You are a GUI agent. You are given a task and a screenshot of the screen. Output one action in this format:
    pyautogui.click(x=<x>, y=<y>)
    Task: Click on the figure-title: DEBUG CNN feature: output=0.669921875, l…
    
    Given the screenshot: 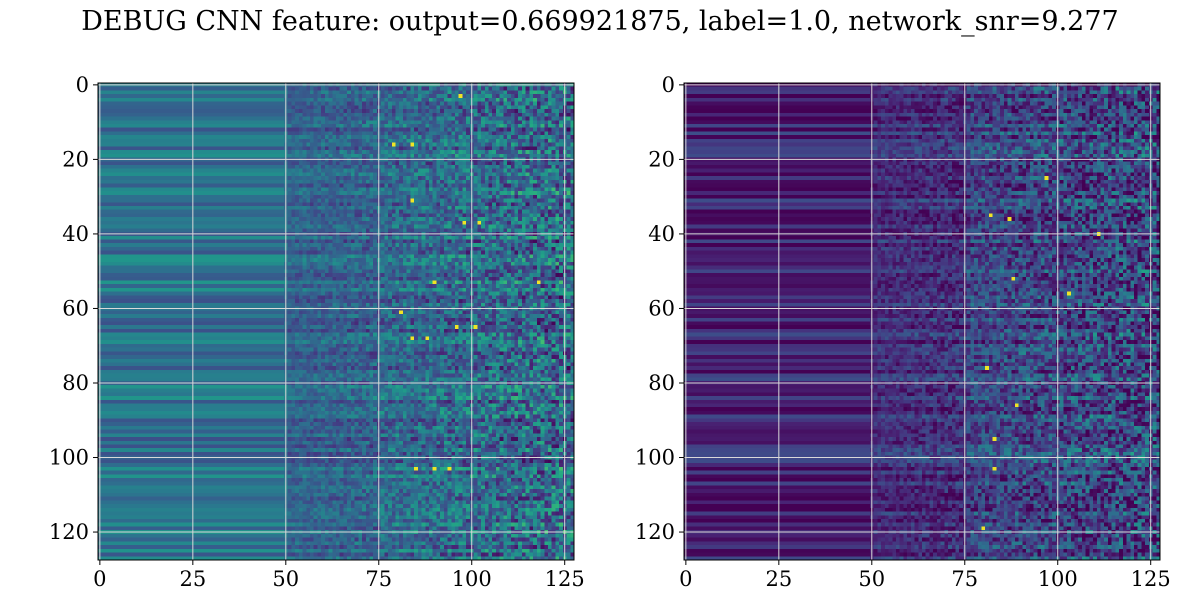 What is the action you would take?
    pyautogui.click(x=600, y=21)
    